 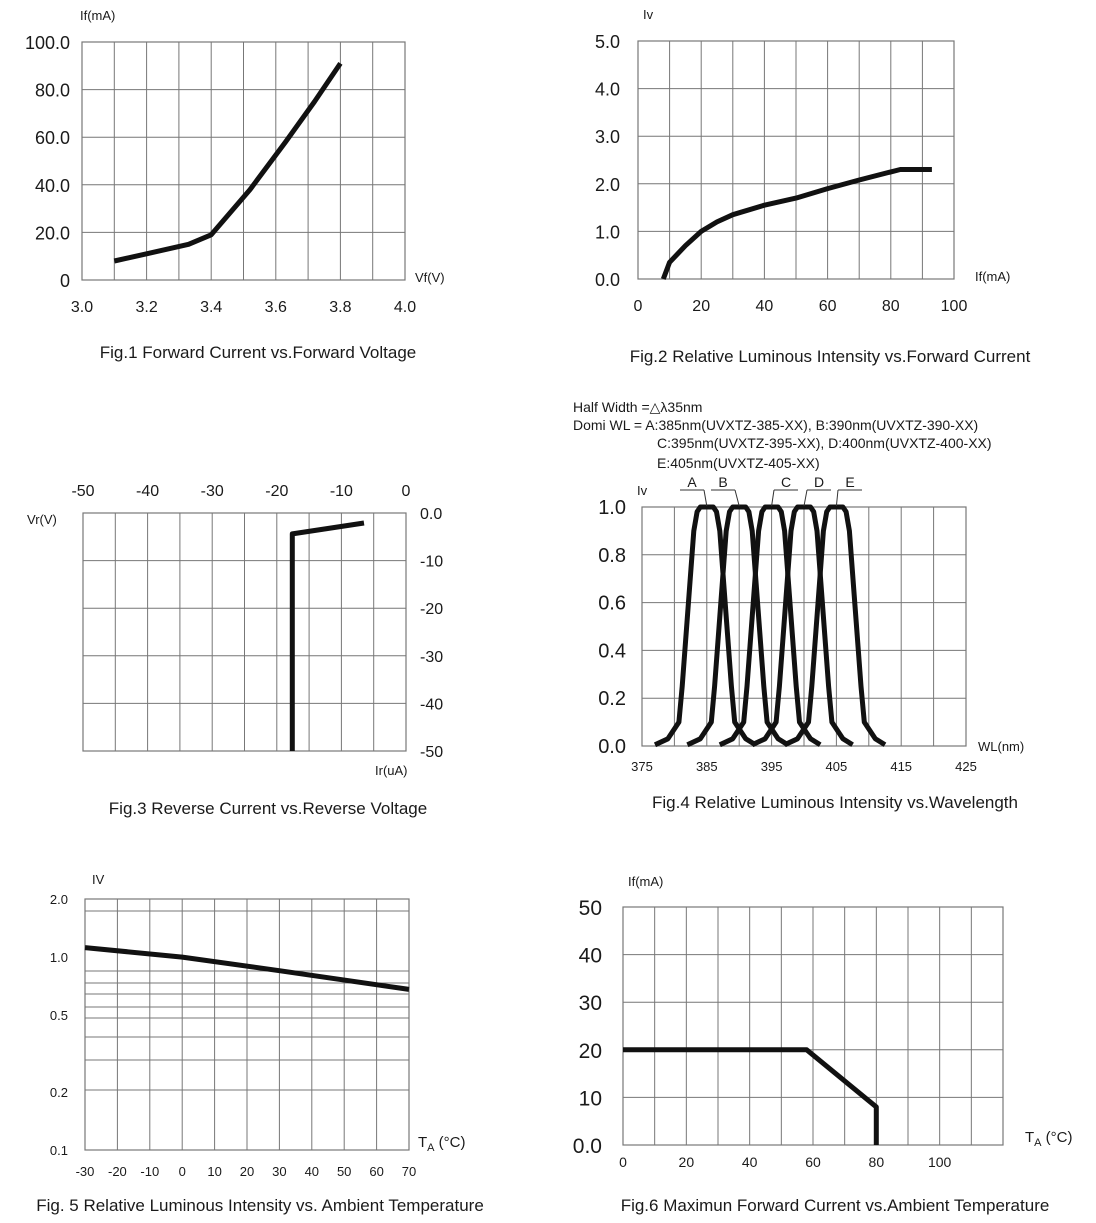 I want to click on y-tick-label: 0.4, so click(x=612, y=651).